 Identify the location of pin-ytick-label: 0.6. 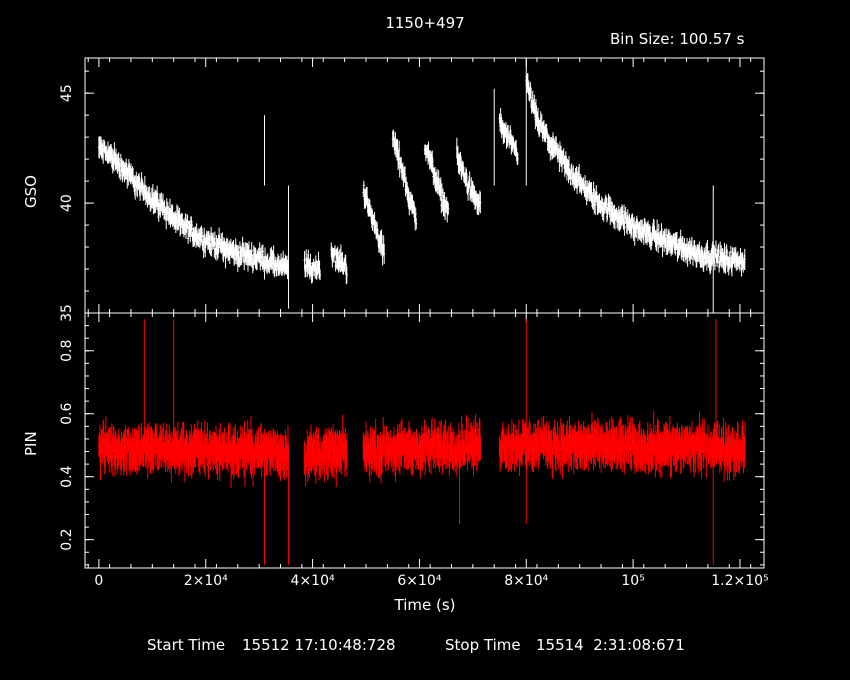
(67, 414).